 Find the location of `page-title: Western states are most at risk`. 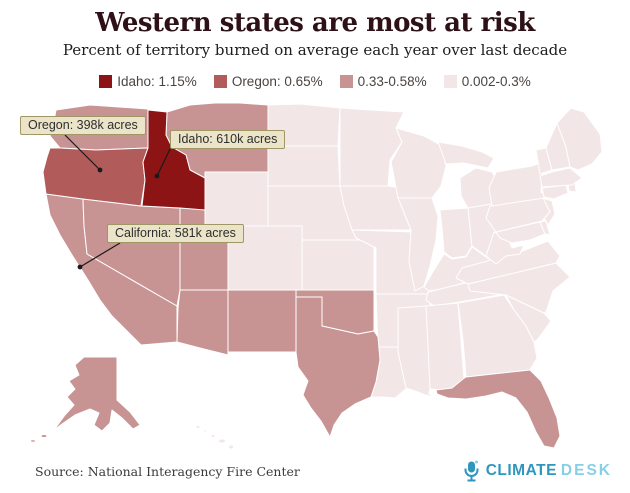

page-title: Western states are most at risk is located at coordinates (315, 23).